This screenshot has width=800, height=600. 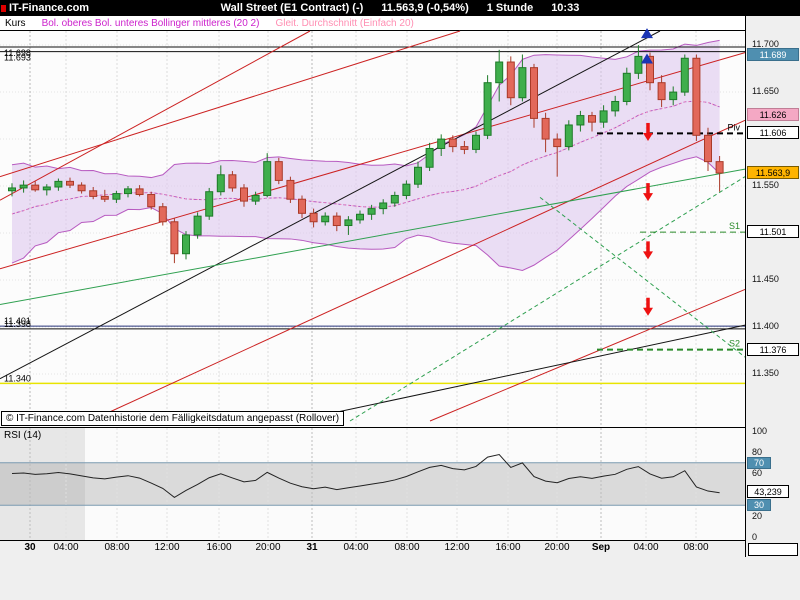 What do you see at coordinates (757, 473) in the screenshot?
I see `rsi-tick-label: 60` at bounding box center [757, 473].